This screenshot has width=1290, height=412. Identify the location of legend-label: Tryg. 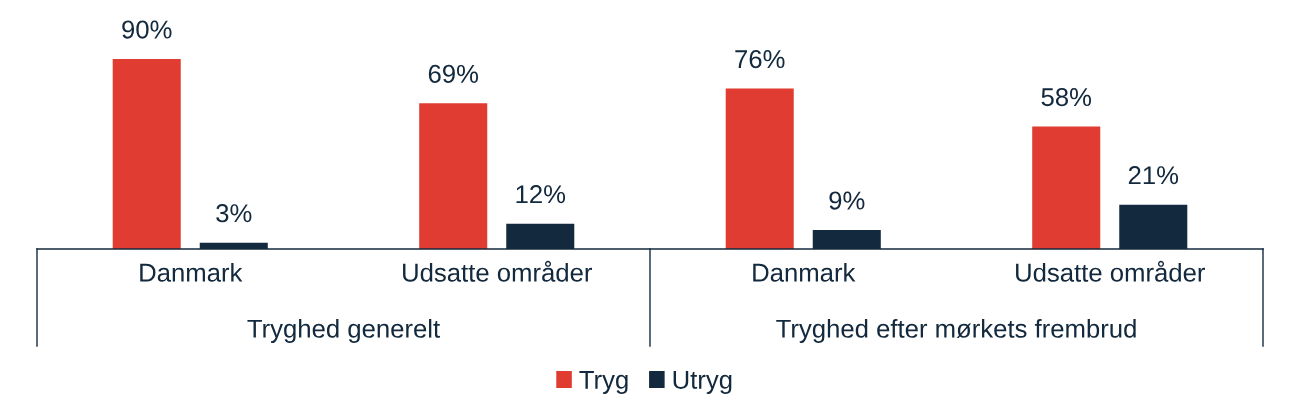
(603, 382).